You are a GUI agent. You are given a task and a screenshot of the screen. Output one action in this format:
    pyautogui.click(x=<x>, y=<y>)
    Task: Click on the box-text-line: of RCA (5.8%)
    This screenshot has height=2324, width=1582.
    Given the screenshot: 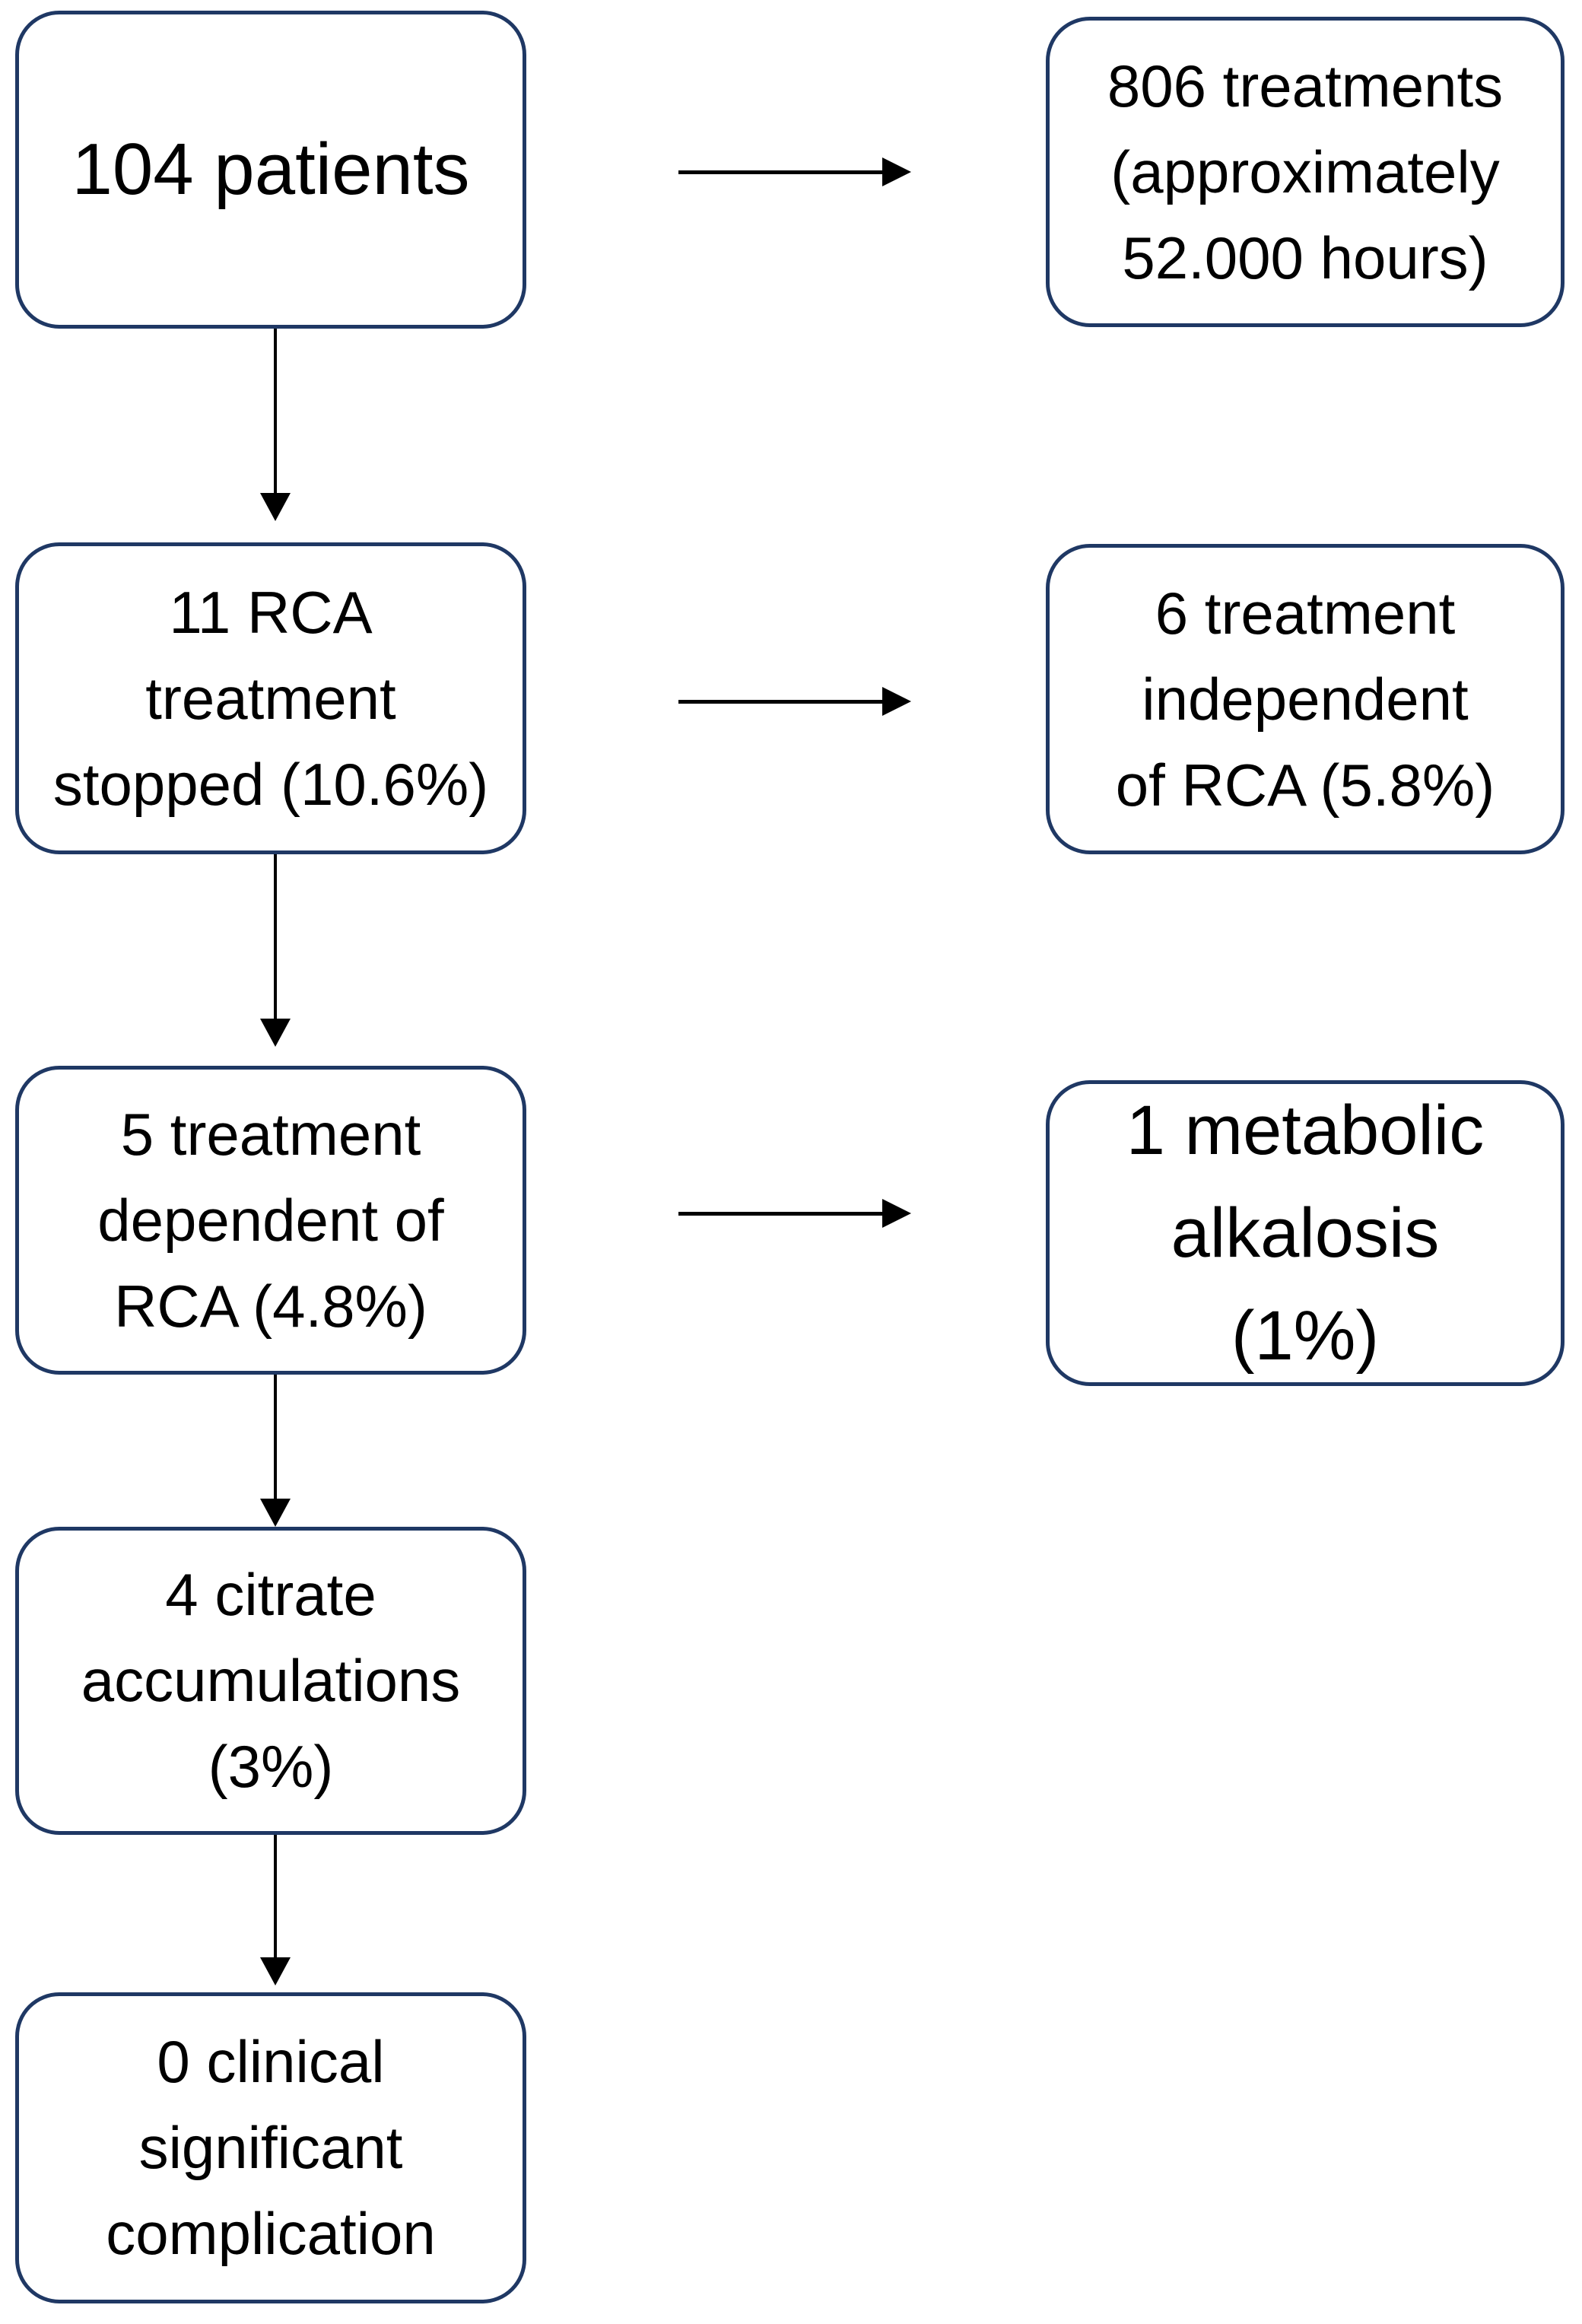 What is the action you would take?
    pyautogui.click(x=1305, y=785)
    